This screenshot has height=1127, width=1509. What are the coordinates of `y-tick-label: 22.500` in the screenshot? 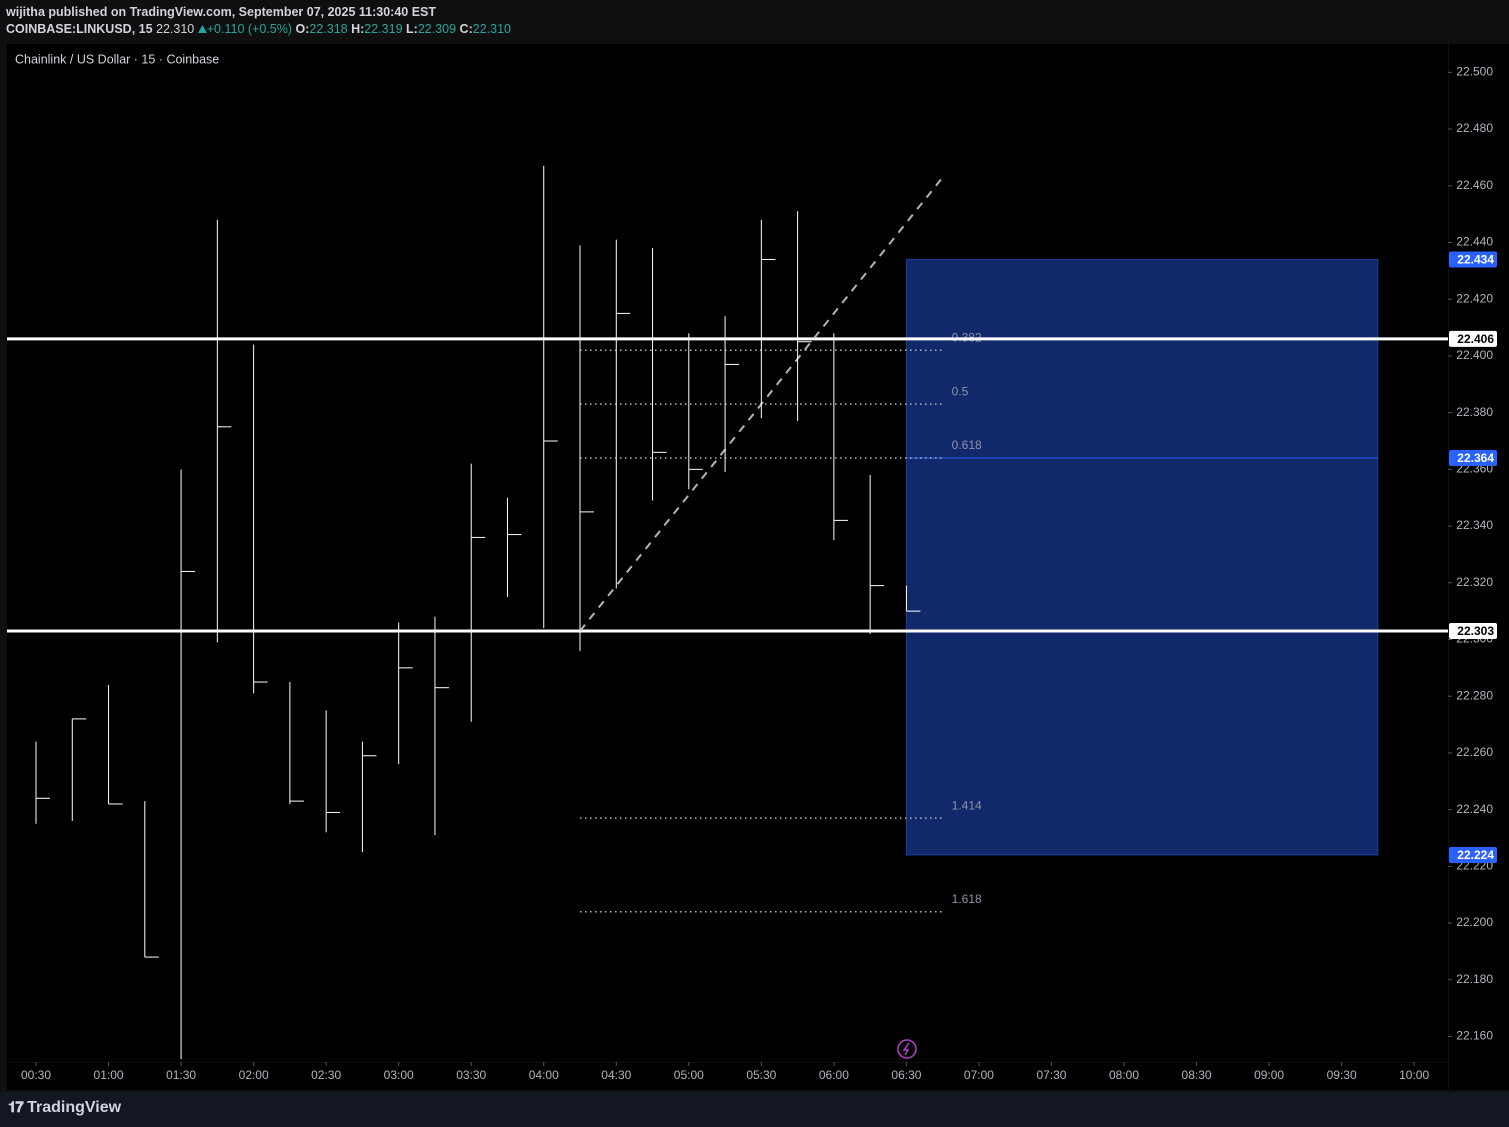 It's located at (1474, 72).